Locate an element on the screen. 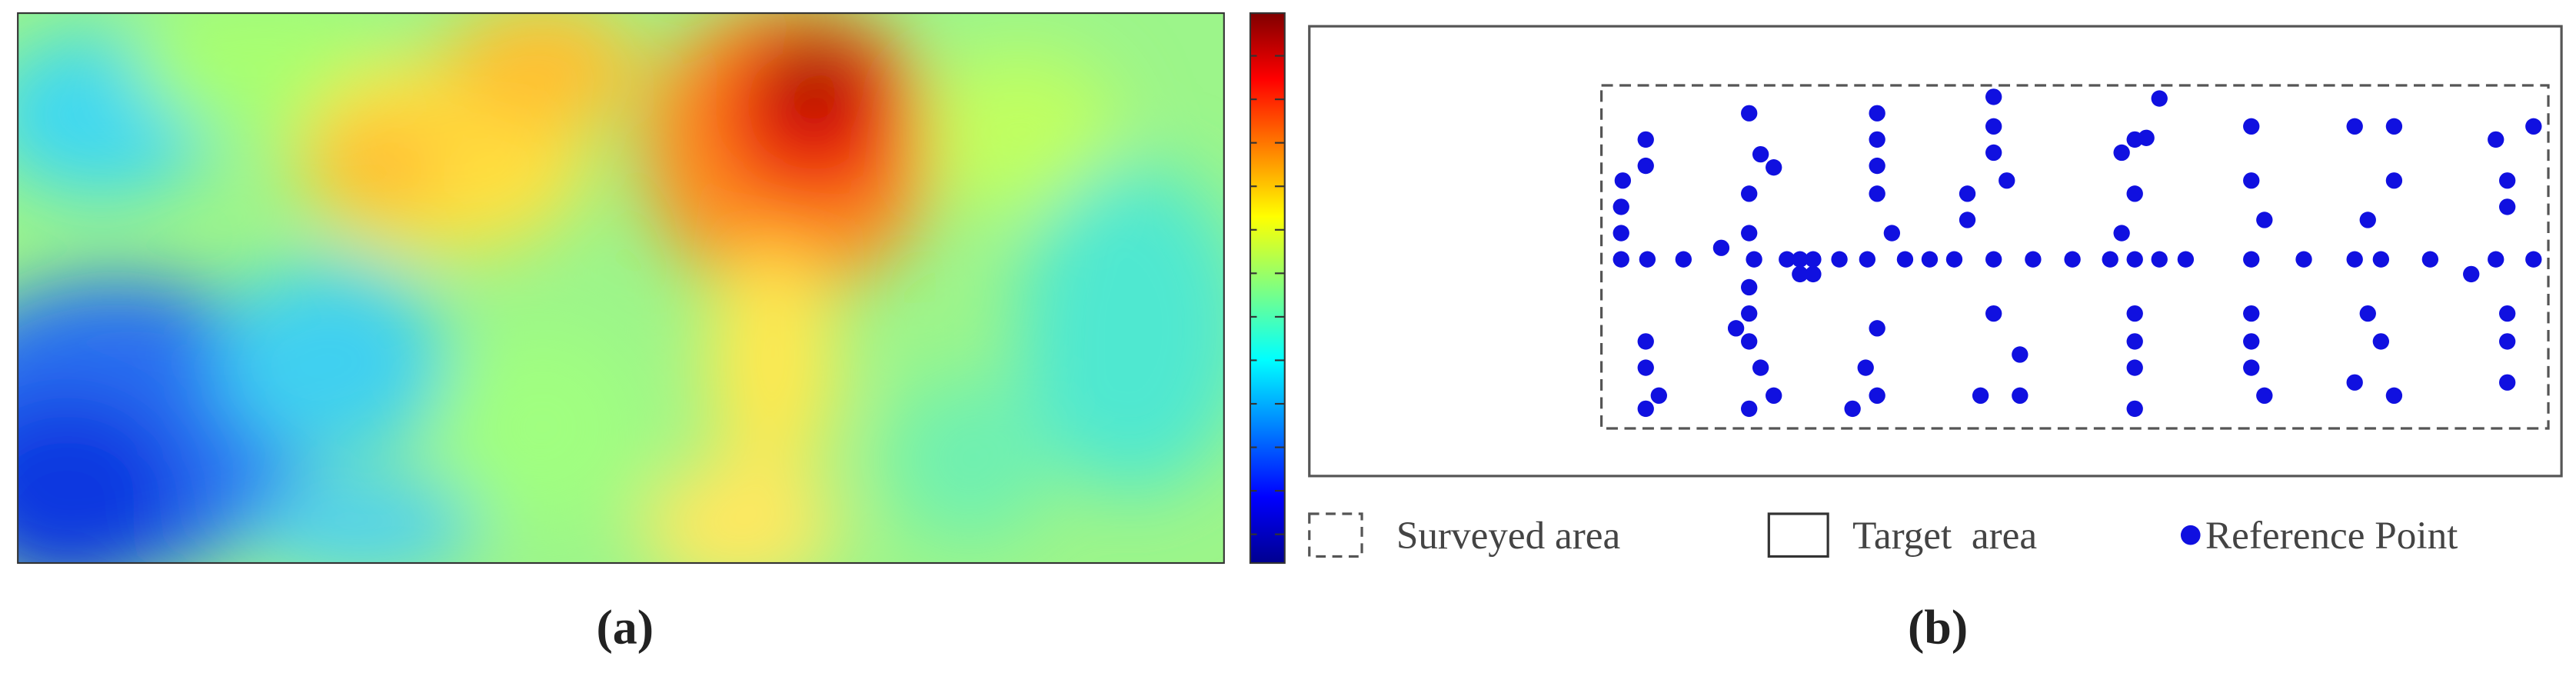  colorbar is located at coordinates (1267, 288).